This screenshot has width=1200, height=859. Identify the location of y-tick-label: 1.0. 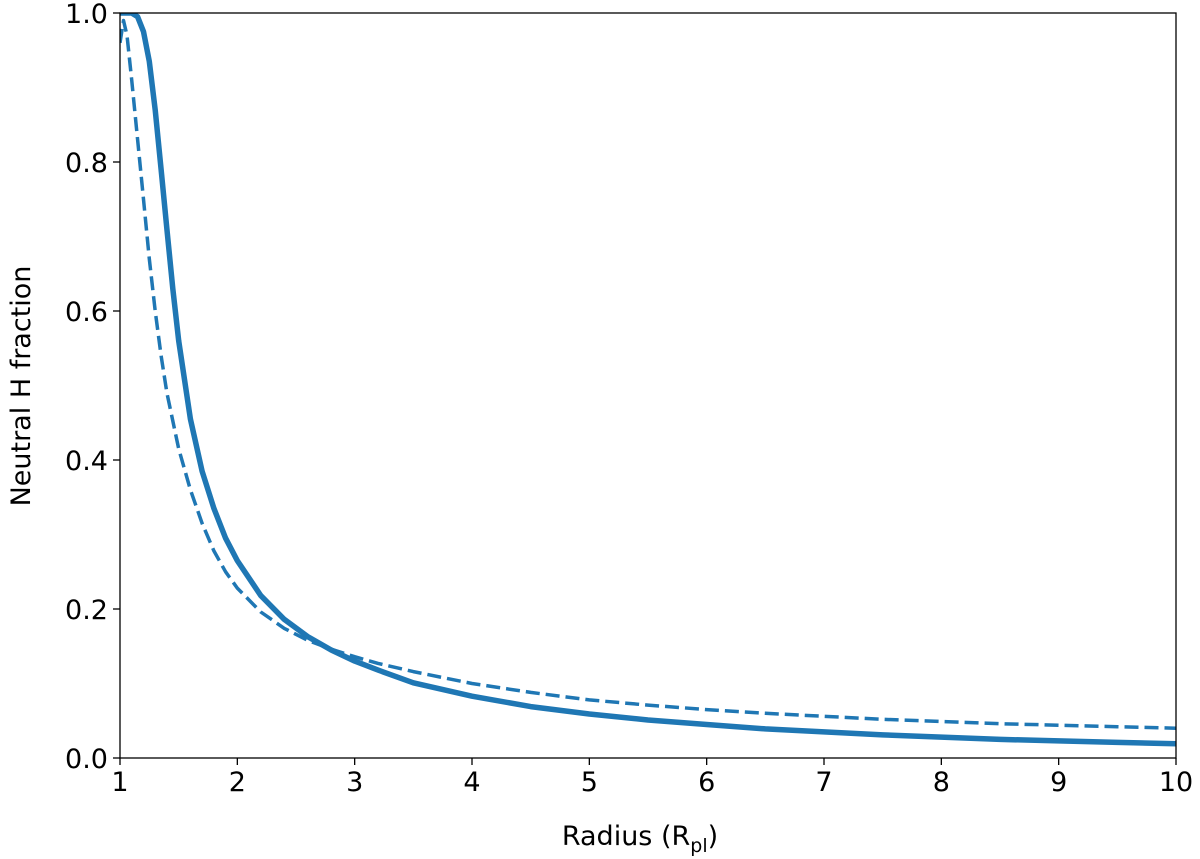
(86, 15).